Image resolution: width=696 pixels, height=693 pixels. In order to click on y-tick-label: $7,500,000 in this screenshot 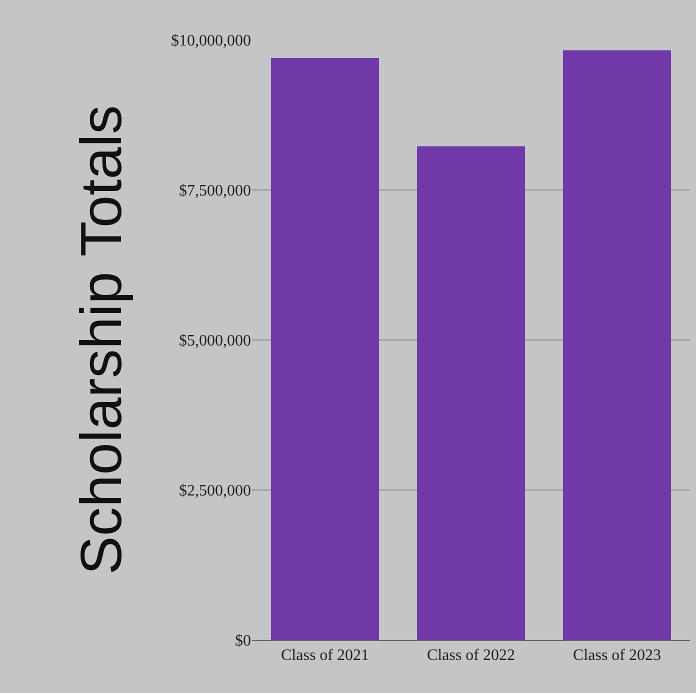, I will do `click(215, 191)`.